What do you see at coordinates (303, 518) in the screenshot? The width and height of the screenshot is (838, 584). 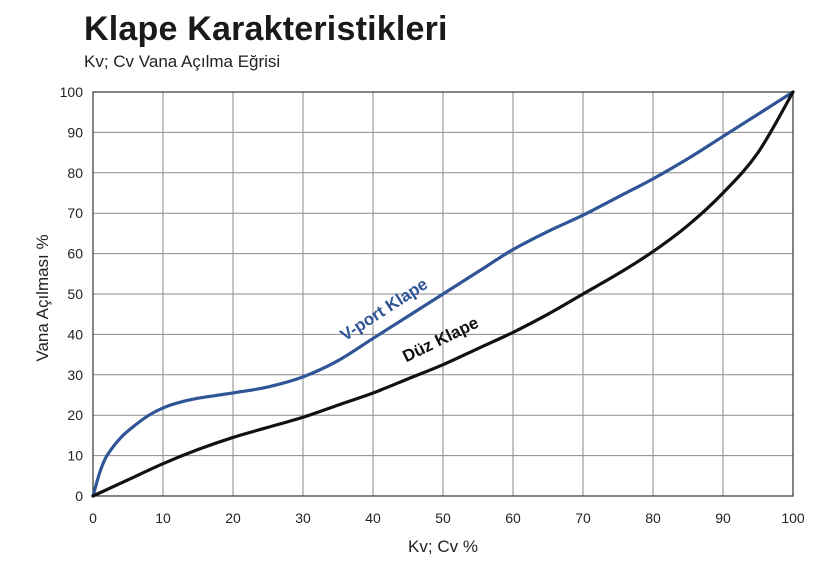 I see `x-tick-label: 30` at bounding box center [303, 518].